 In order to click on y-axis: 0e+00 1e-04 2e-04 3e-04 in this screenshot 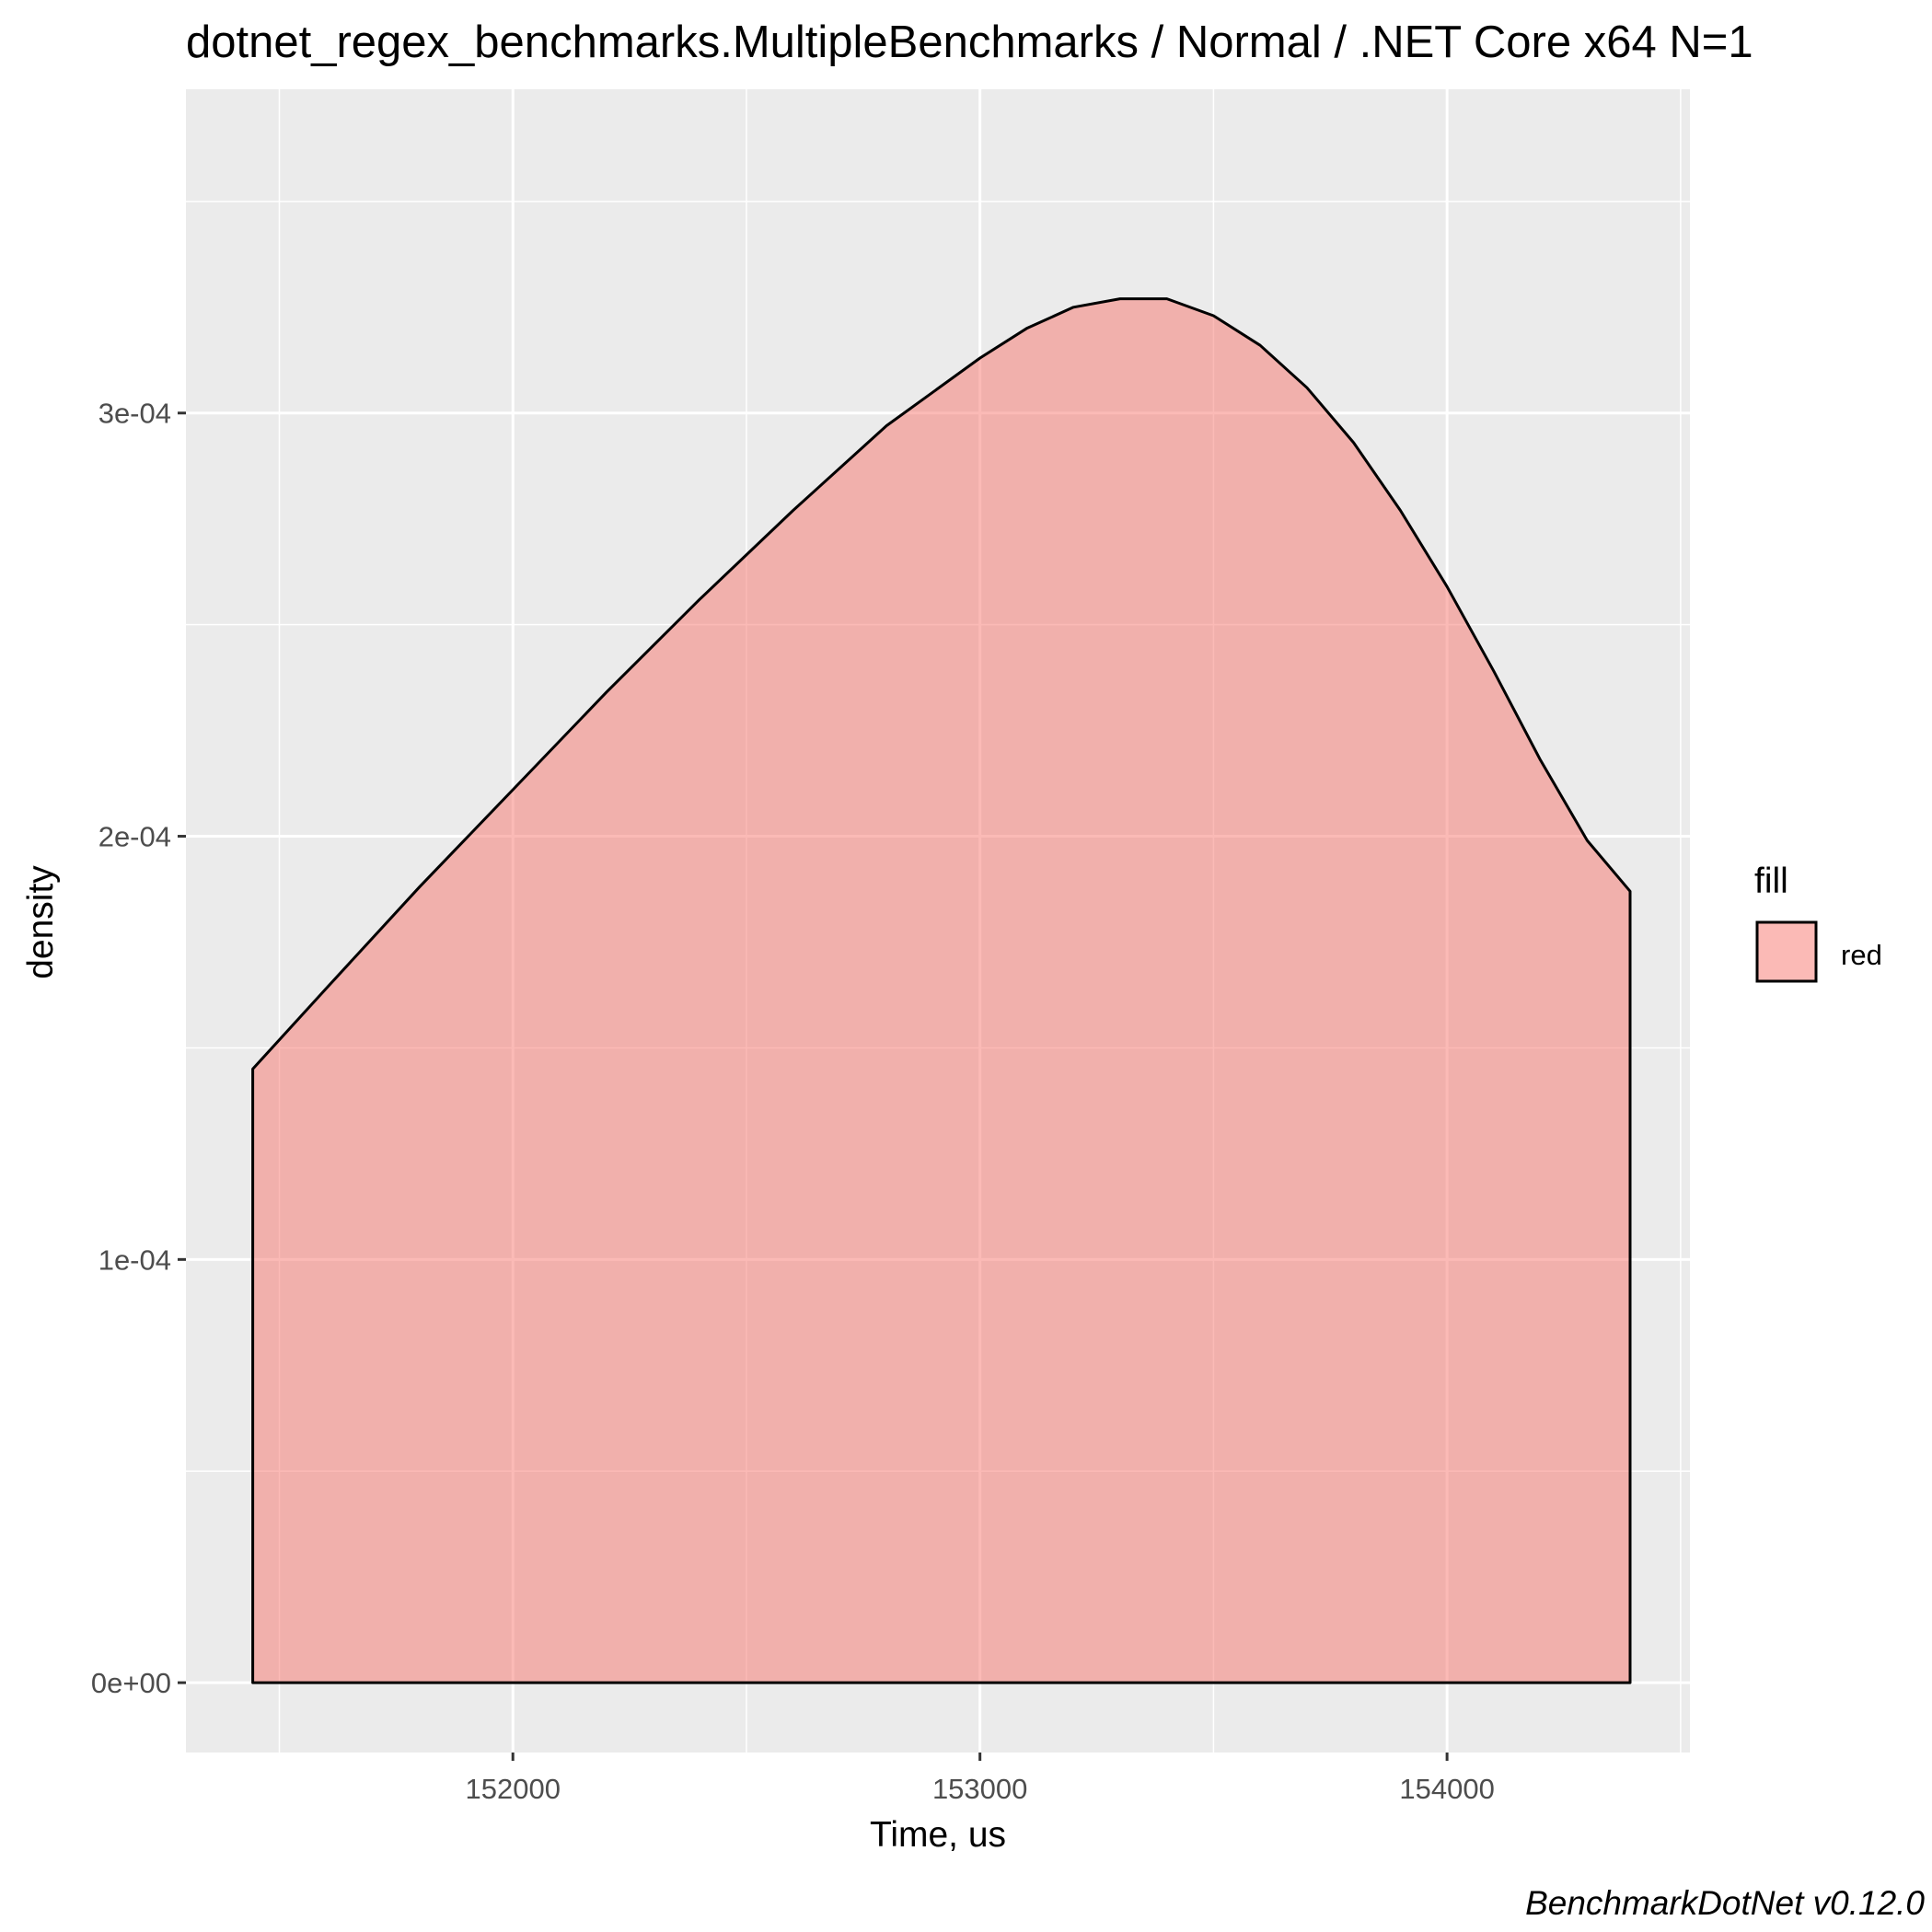, I will do `click(139, 1049)`.